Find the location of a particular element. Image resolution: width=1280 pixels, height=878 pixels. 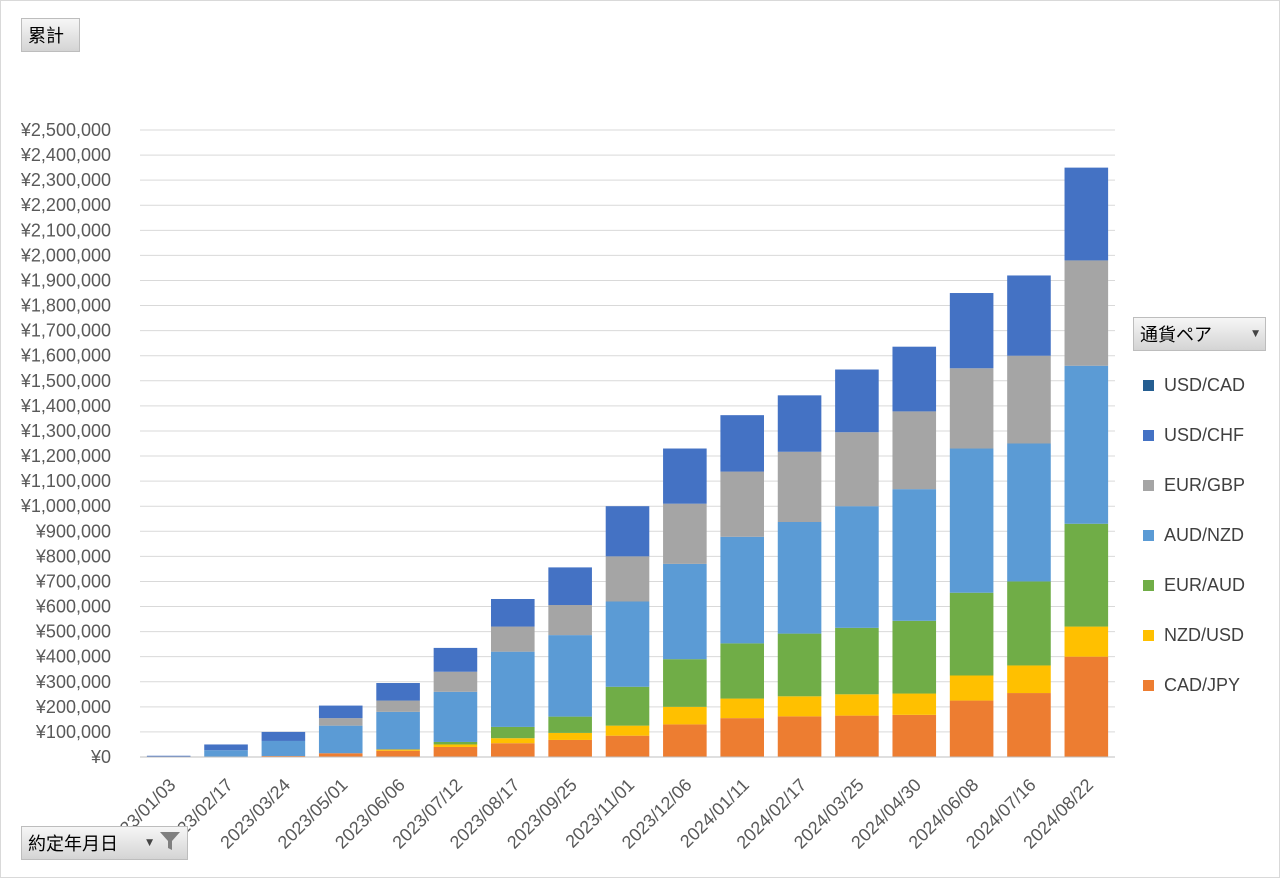

legend-label: AUD/NZD is located at coordinates (1204, 534).